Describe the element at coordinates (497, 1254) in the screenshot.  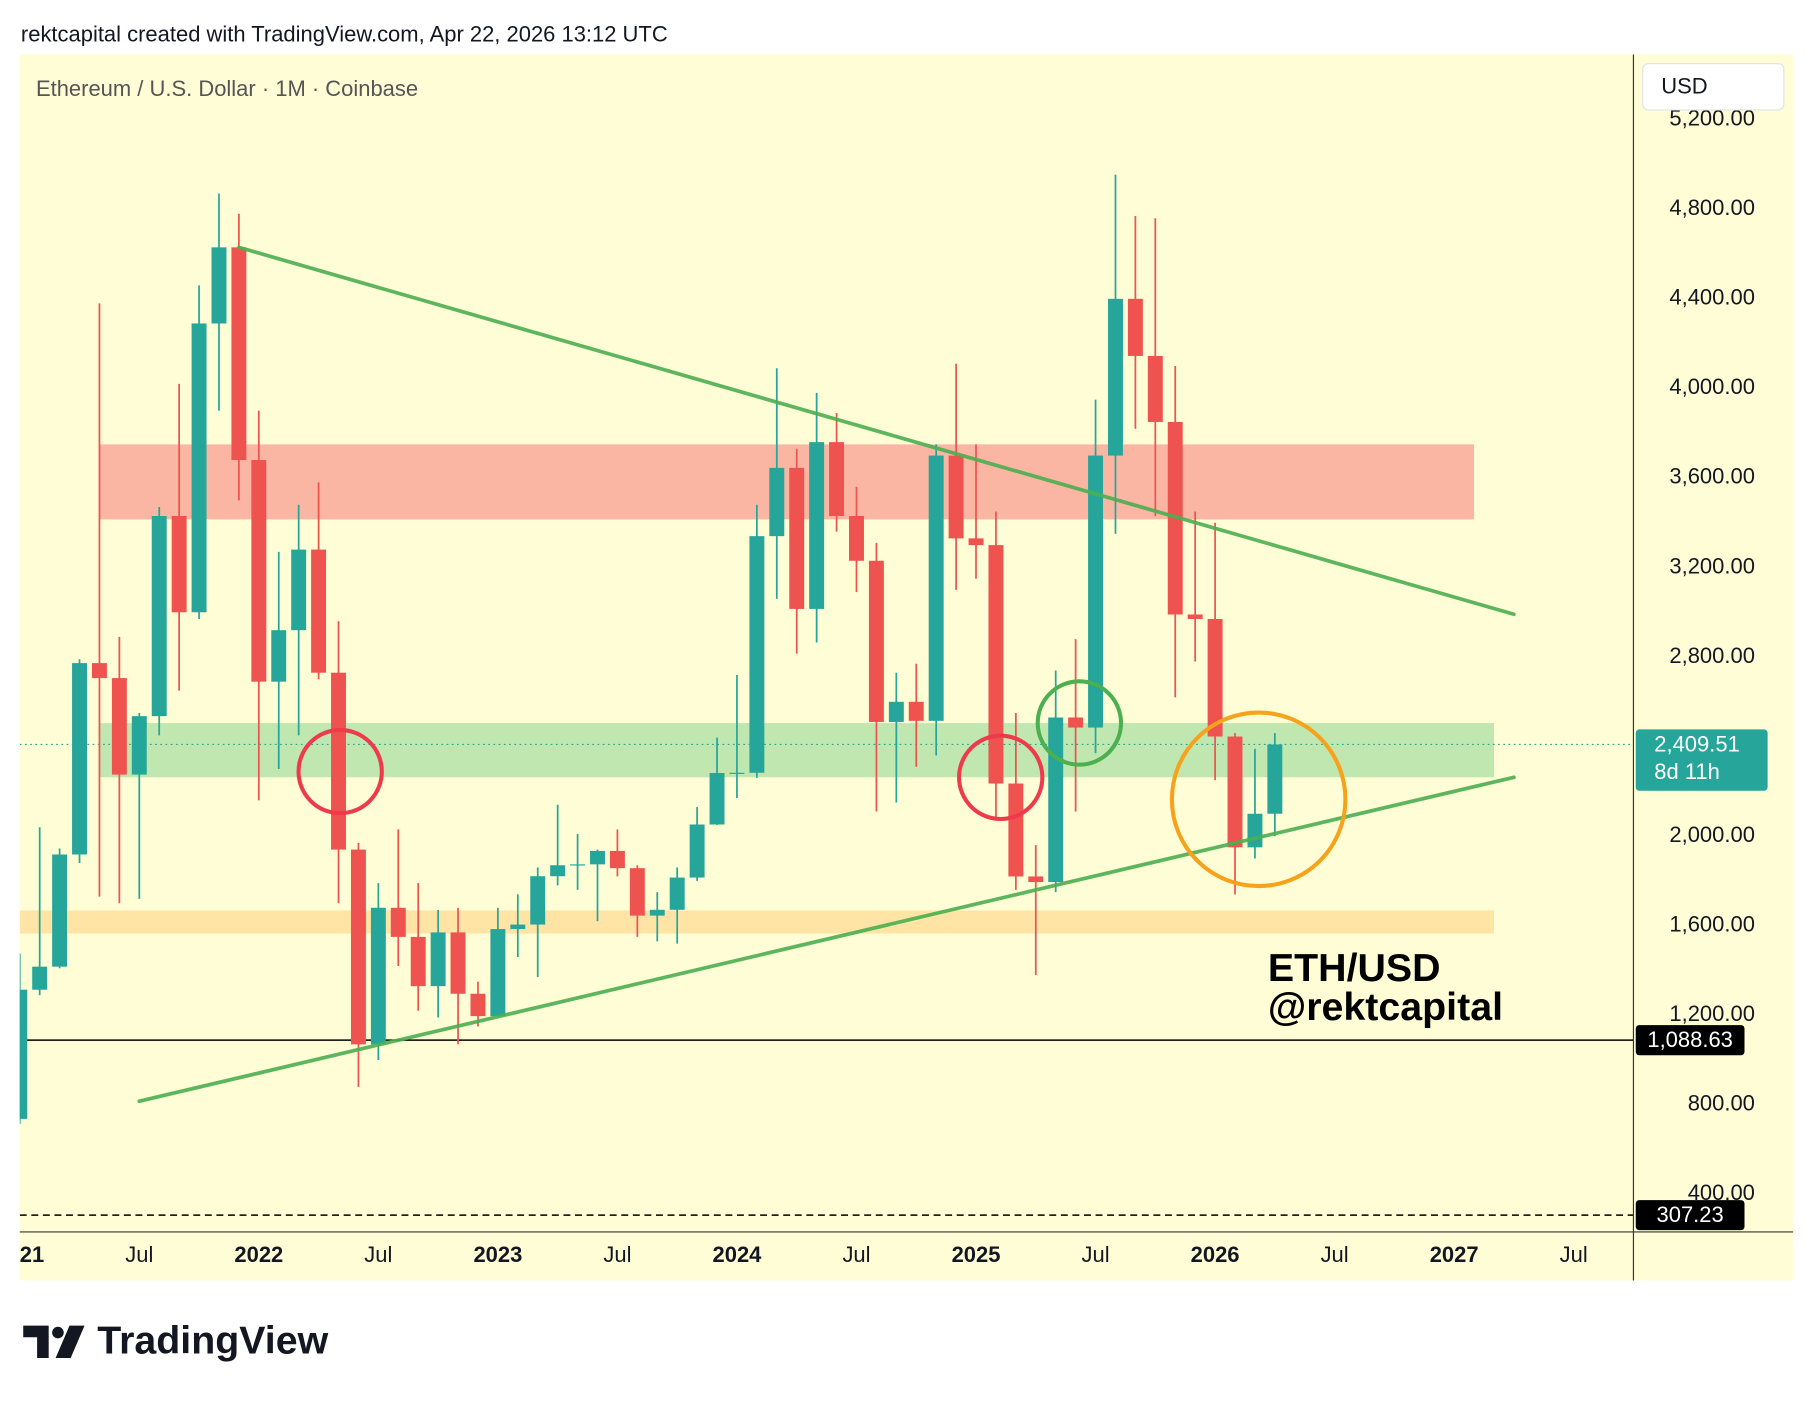
I see `x-tick-label: 2023` at that location.